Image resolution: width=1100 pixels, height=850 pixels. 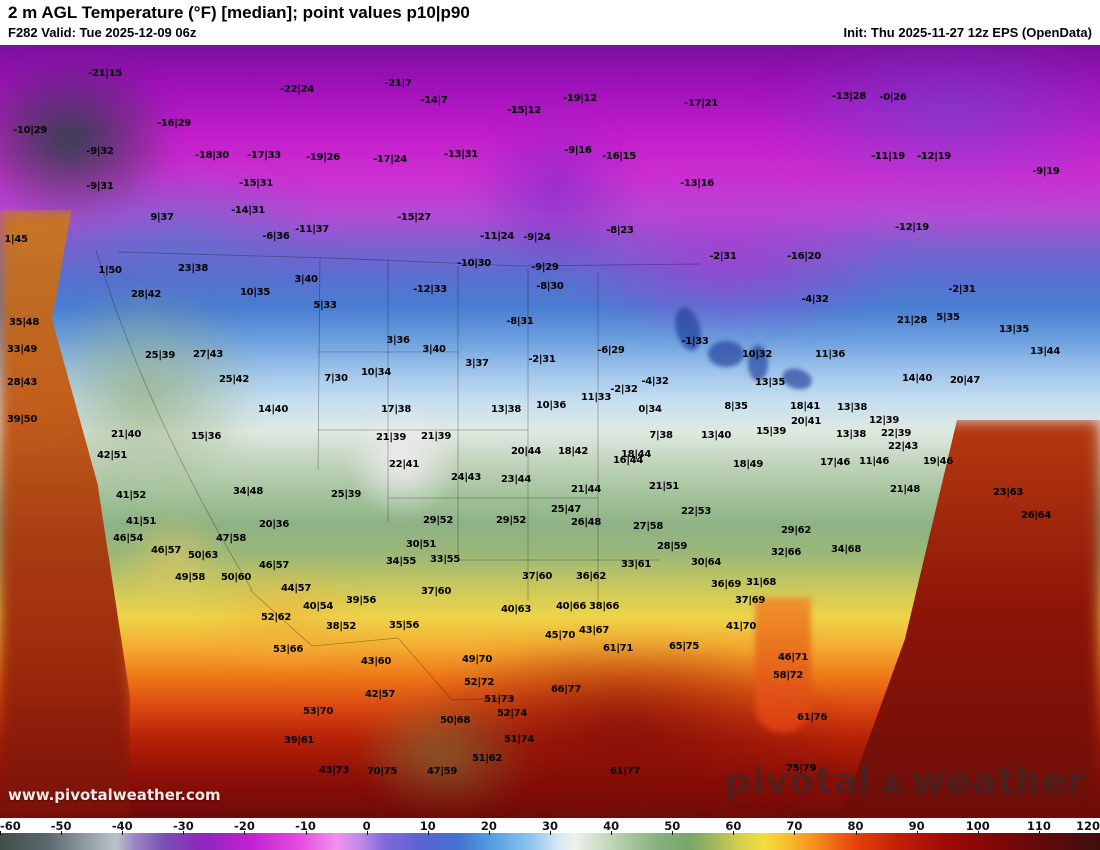 What do you see at coordinates (526, 451) in the screenshot?
I see `point-value: 20|44` at bounding box center [526, 451].